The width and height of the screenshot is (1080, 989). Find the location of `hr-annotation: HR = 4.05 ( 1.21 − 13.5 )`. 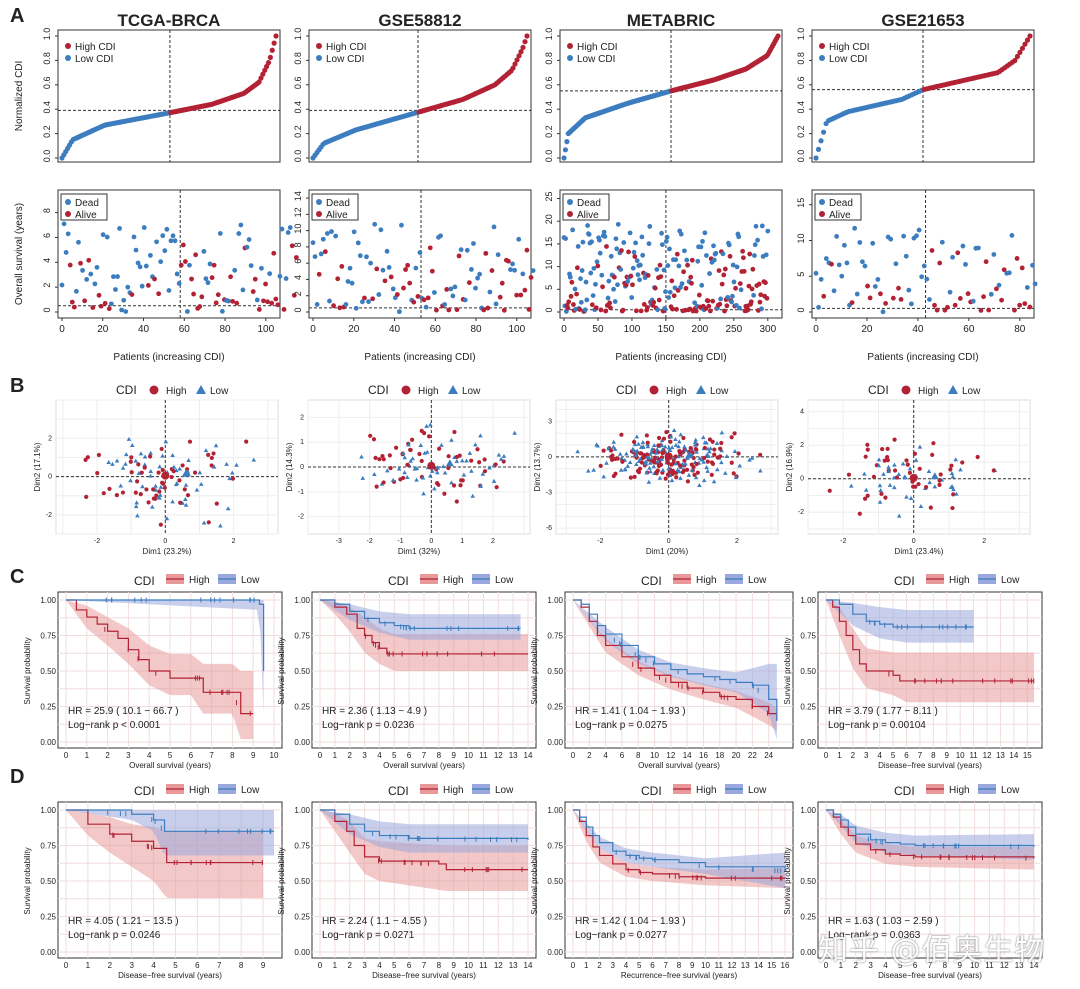

hr-annotation: HR = 4.05 ( 1.21 − 13.5 ) is located at coordinates (123, 921).